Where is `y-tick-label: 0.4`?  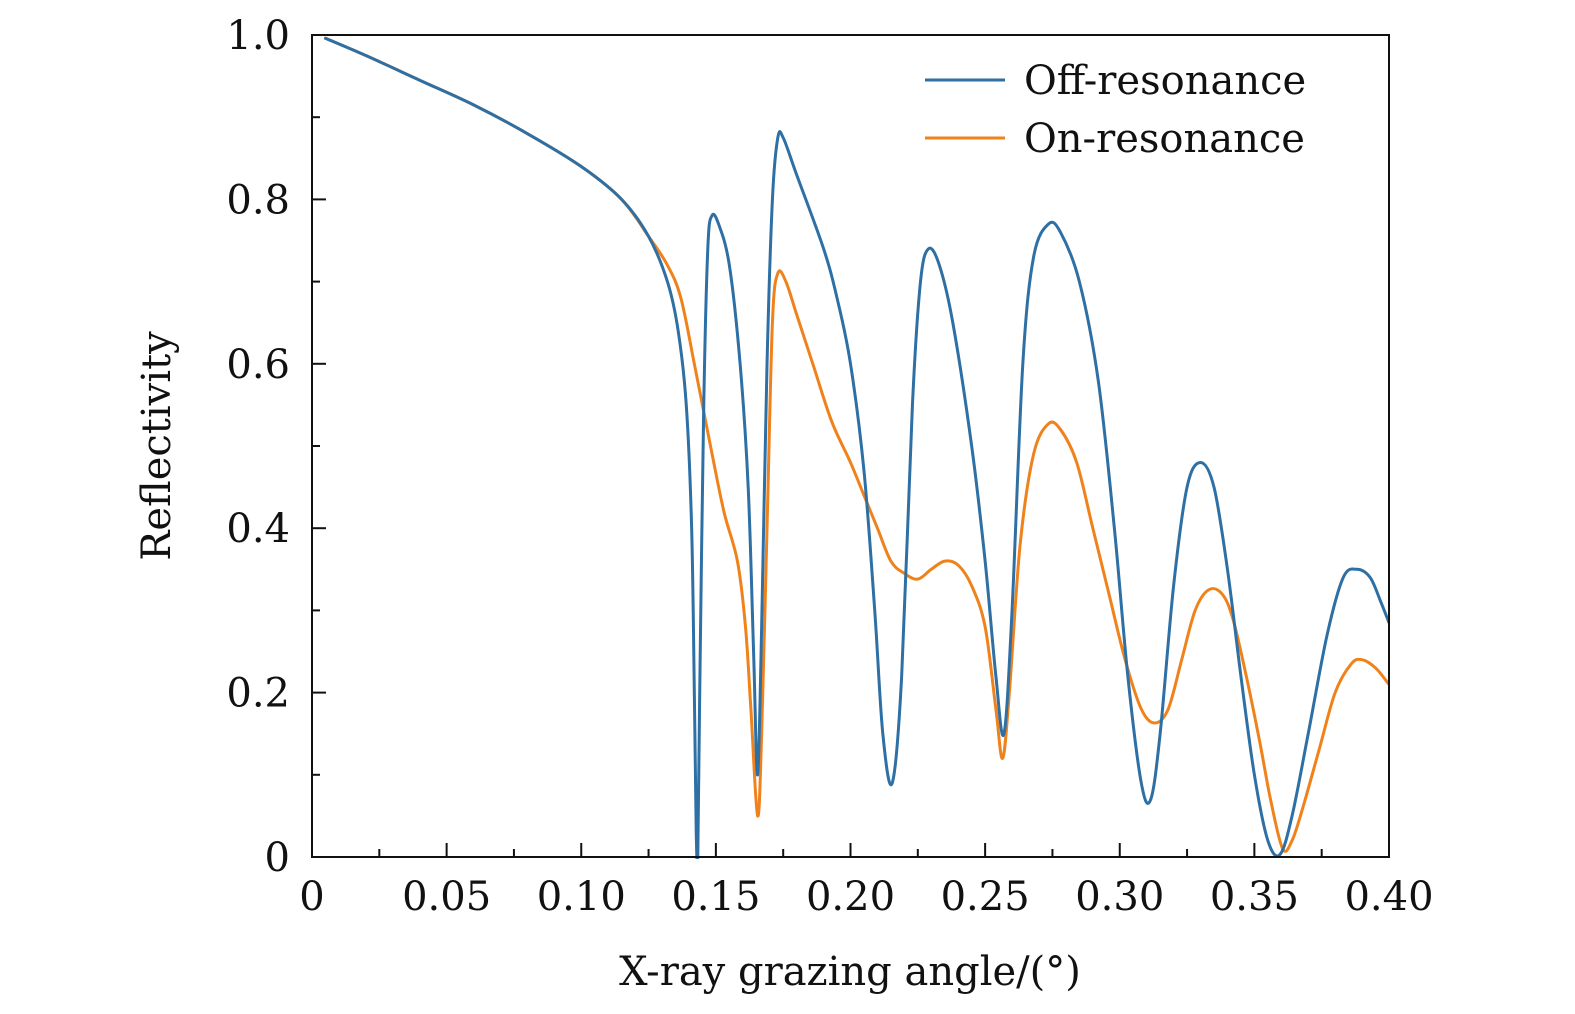 y-tick-label: 0.4 is located at coordinates (258, 529).